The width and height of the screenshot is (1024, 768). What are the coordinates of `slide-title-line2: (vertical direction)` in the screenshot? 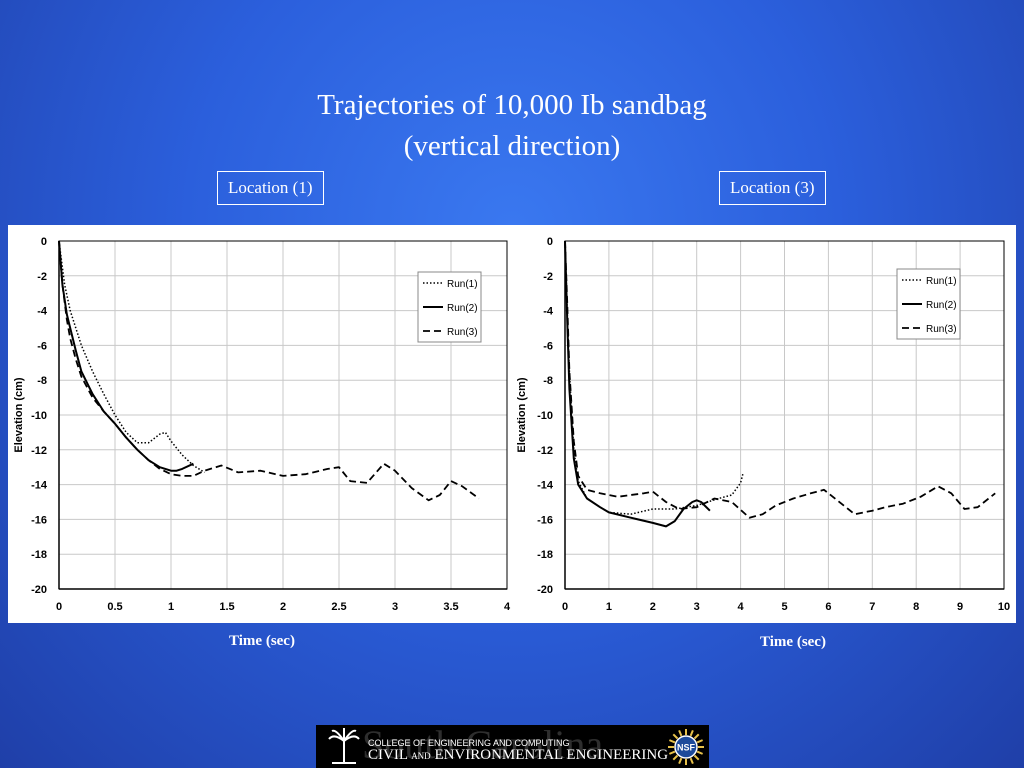 It's located at (512, 146).